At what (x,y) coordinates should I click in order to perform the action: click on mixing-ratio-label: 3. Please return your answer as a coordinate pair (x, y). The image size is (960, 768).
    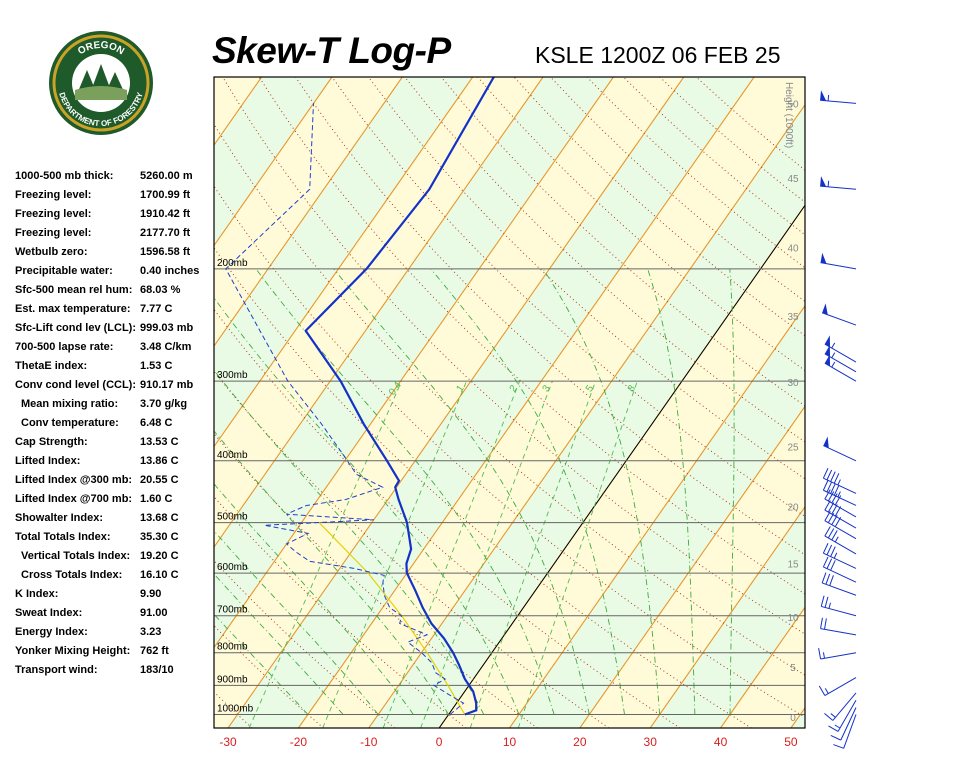
    Looking at the image, I should click on (547, 388).